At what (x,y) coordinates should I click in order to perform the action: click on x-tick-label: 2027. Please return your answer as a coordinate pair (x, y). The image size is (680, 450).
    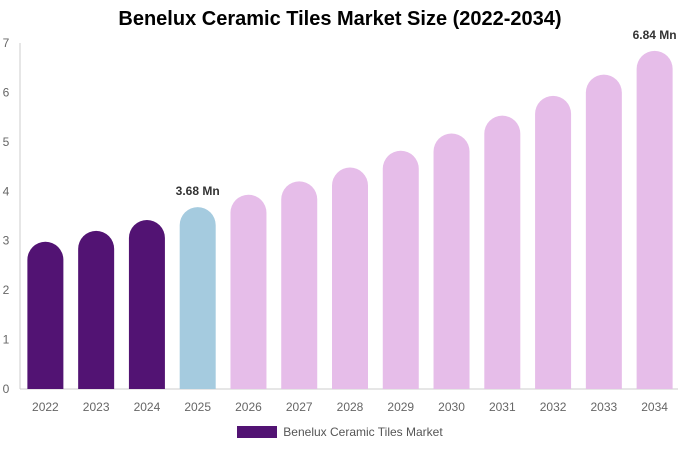
    Looking at the image, I should click on (299, 407).